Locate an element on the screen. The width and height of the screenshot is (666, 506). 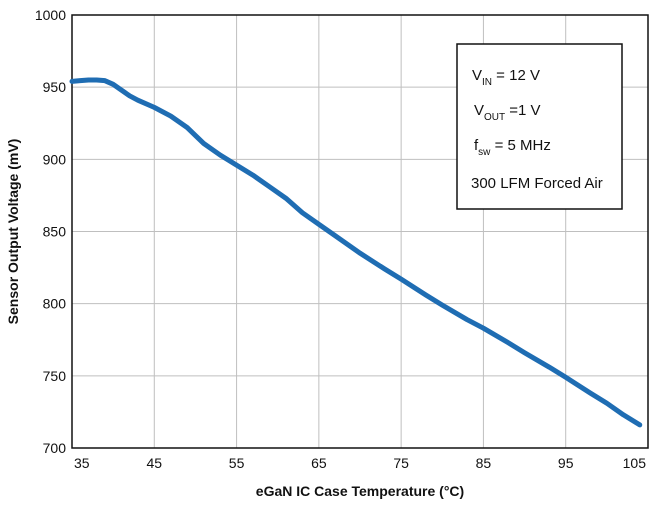
y-tick-label: 750 is located at coordinates (55, 376).